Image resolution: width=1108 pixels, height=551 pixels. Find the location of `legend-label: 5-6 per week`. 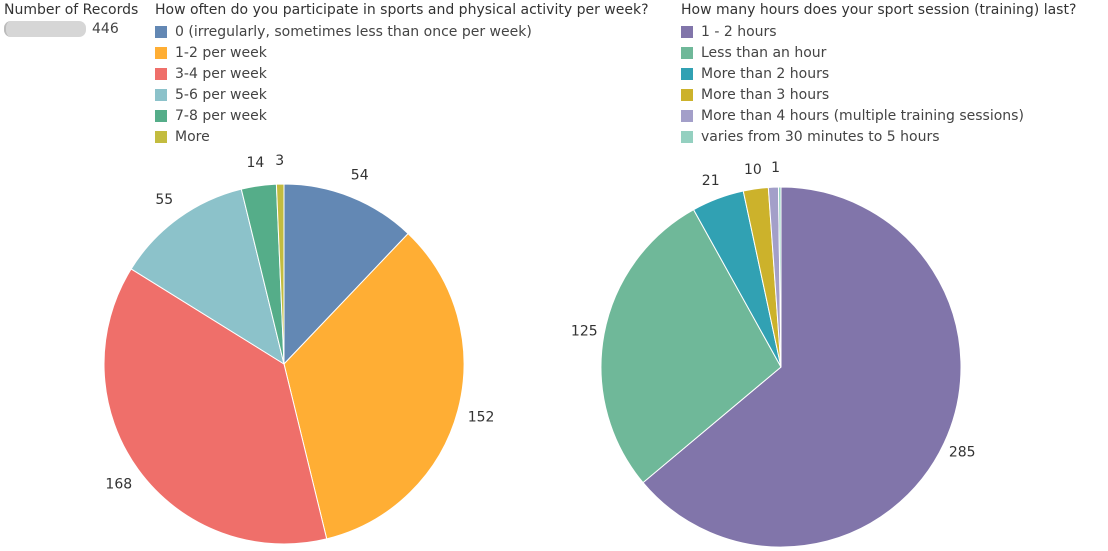

legend-label: 5-6 per week is located at coordinates (221, 94).